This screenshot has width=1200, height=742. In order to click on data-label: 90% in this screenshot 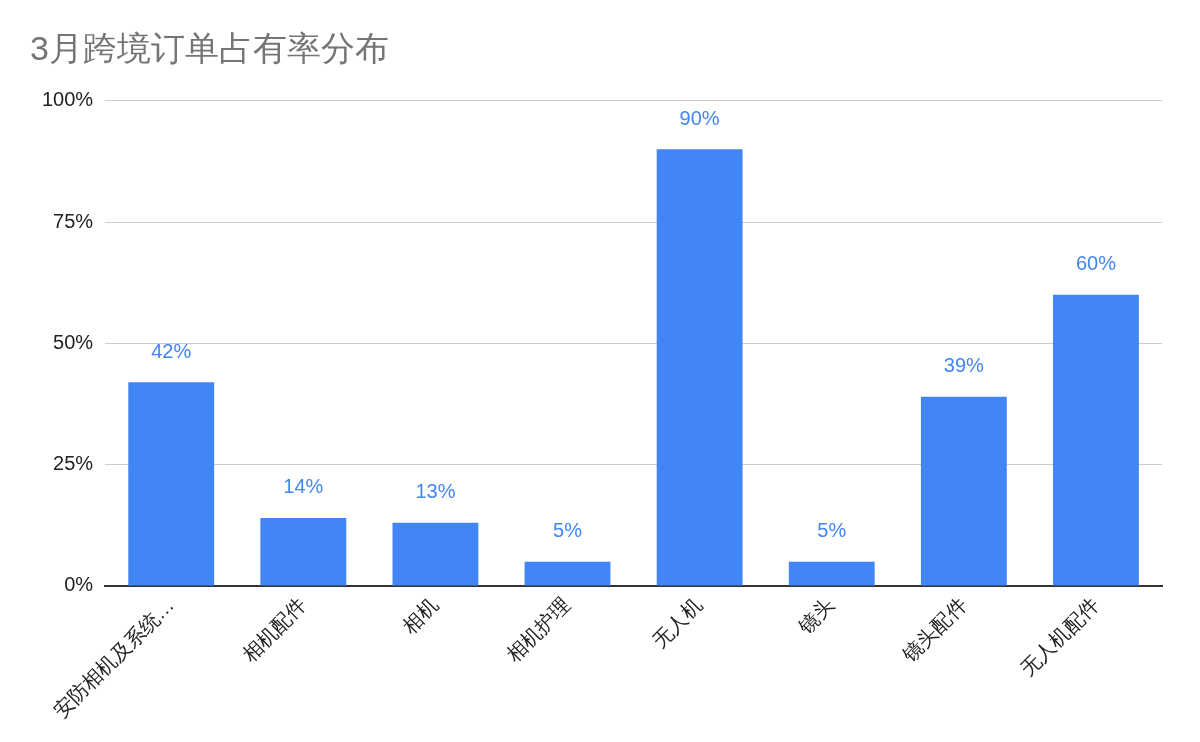, I will do `click(699, 117)`.